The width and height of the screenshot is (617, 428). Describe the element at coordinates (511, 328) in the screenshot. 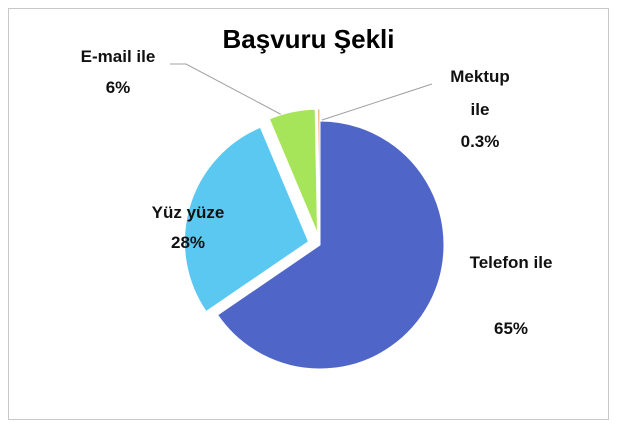

I see `value-label: 65%` at that location.